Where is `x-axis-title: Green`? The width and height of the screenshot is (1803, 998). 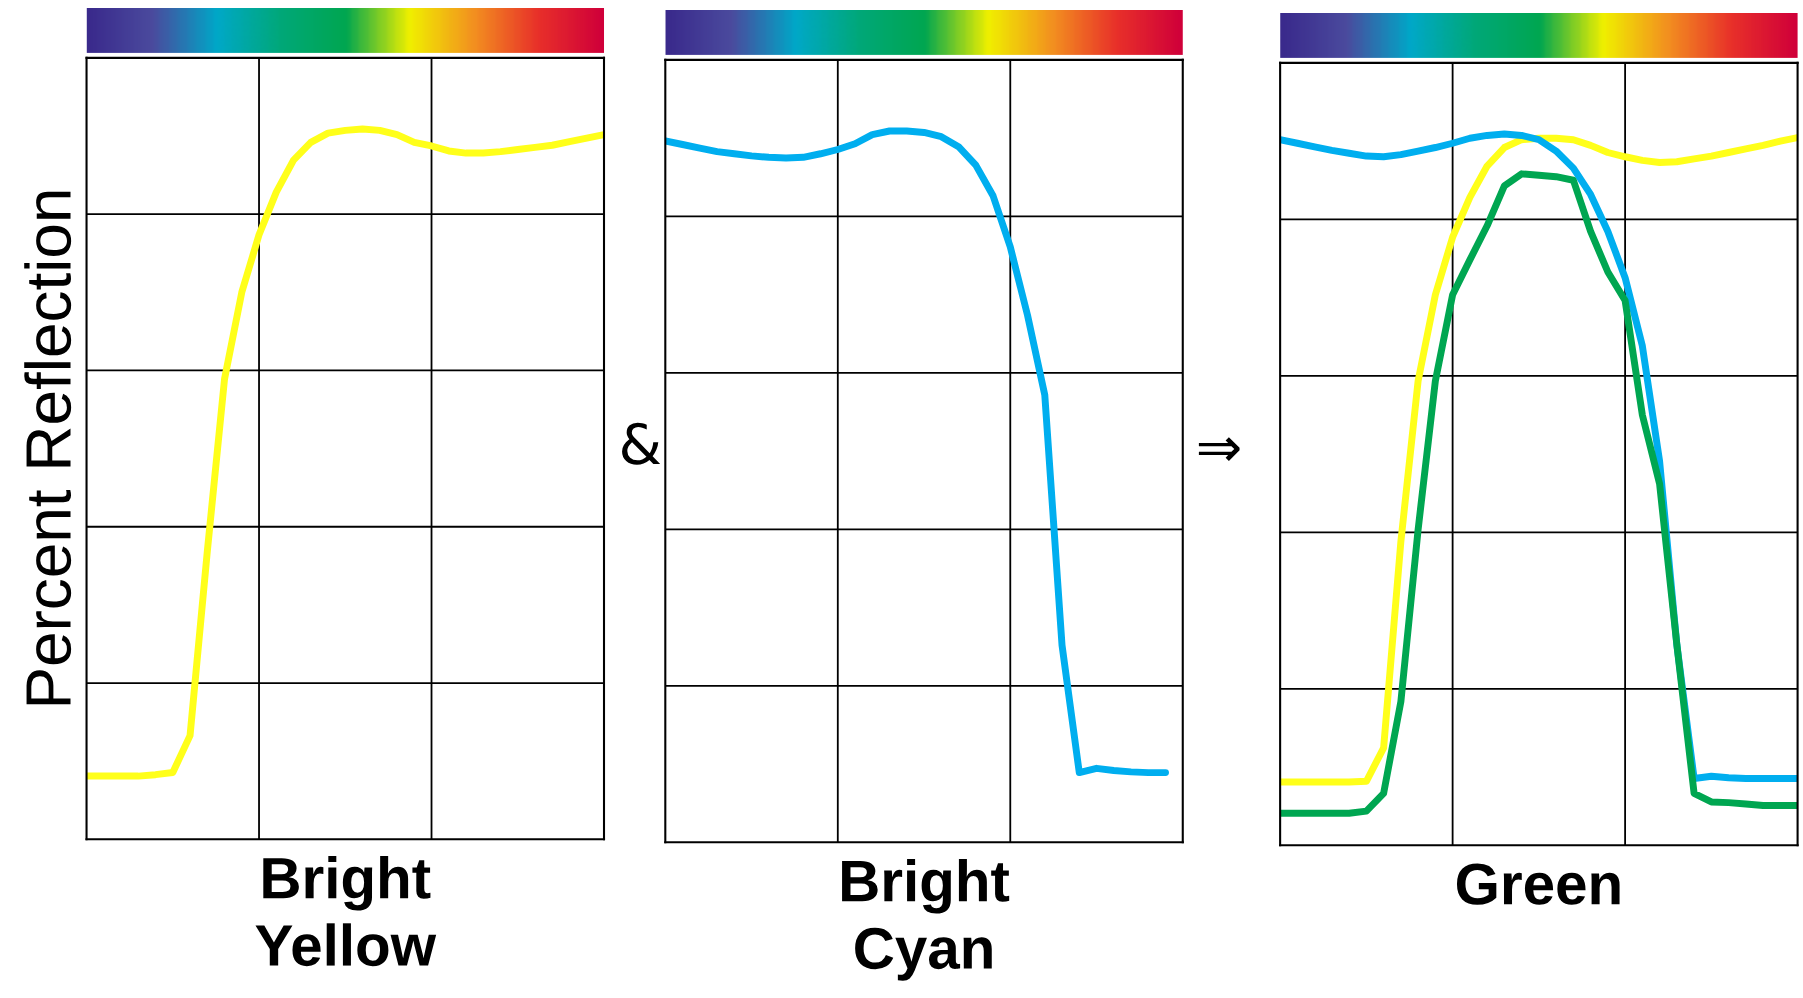 x-axis-title: Green is located at coordinates (1538, 884).